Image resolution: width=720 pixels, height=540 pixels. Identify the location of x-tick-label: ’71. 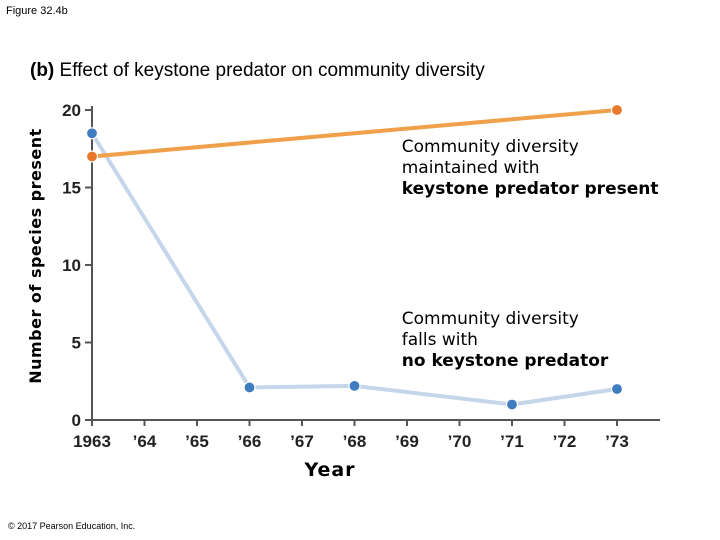
(512, 441).